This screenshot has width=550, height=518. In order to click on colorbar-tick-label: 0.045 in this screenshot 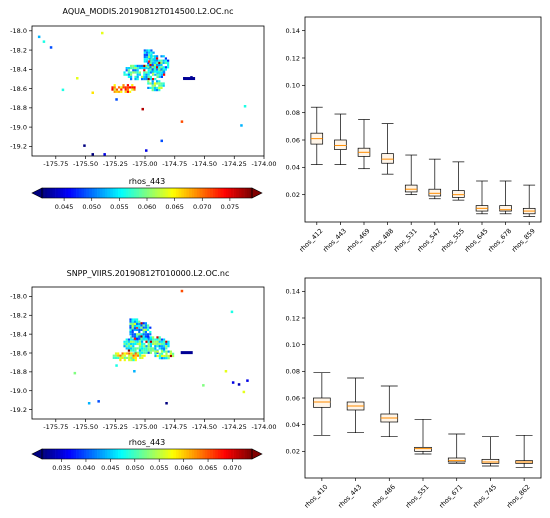, I will do `click(110, 468)`.